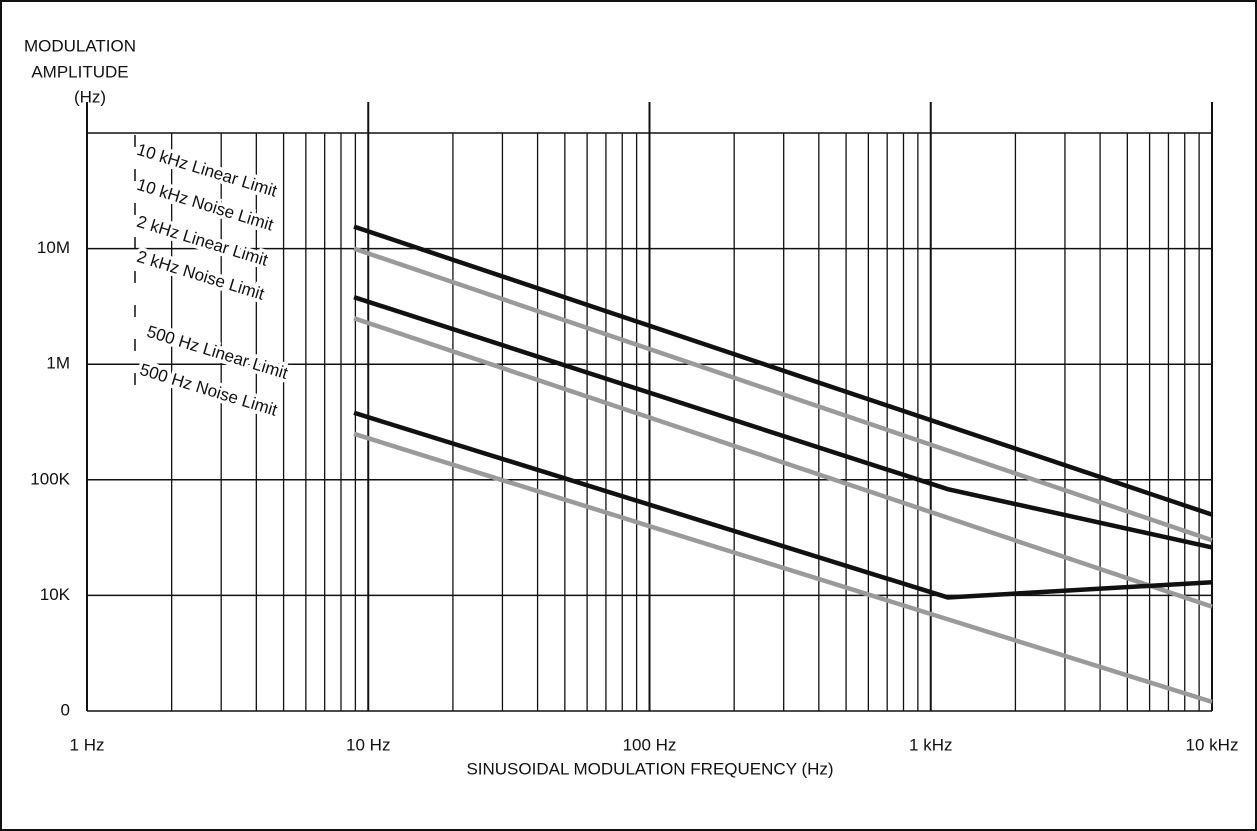 This screenshot has height=831, width=1257. Describe the element at coordinates (87, 744) in the screenshot. I see `x-tick-label: 1 Hz` at that location.